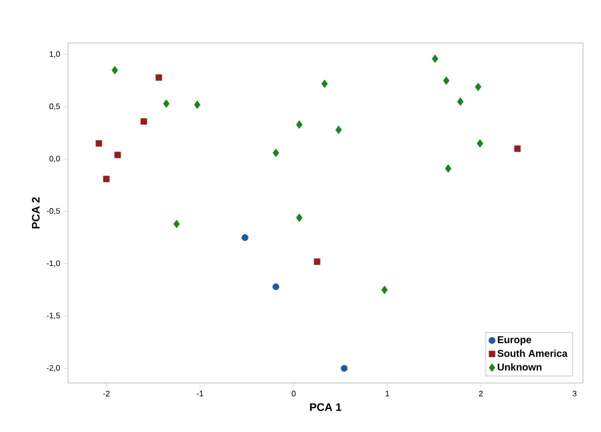 The height and width of the screenshot is (432, 601). Describe the element at coordinates (520, 367) in the screenshot. I see `legend-label: Unknown` at that location.